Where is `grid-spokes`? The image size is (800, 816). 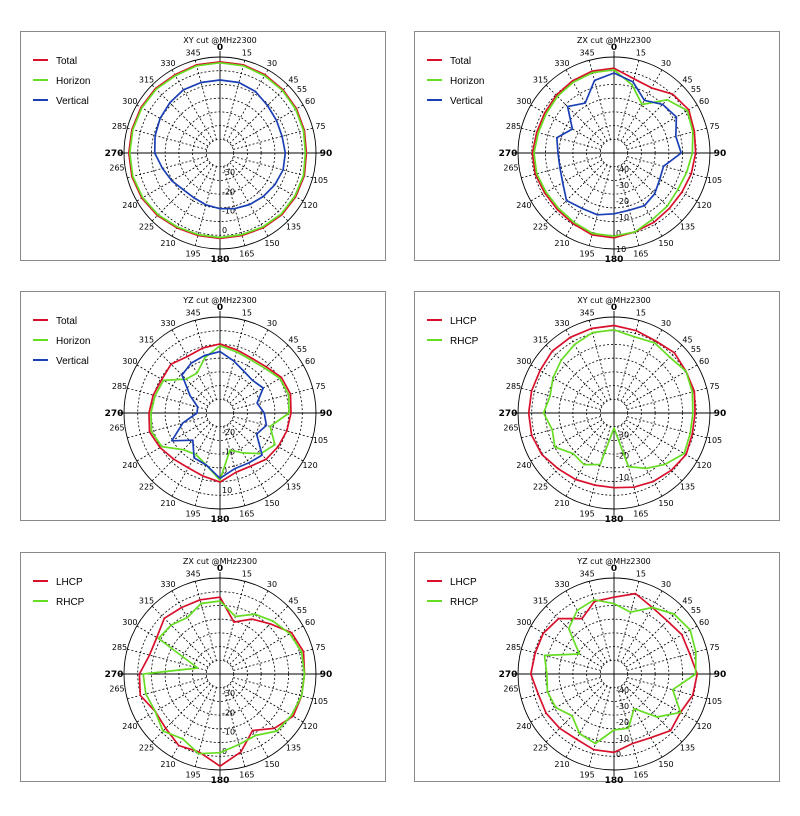 grid-spokes is located at coordinates (614, 674).